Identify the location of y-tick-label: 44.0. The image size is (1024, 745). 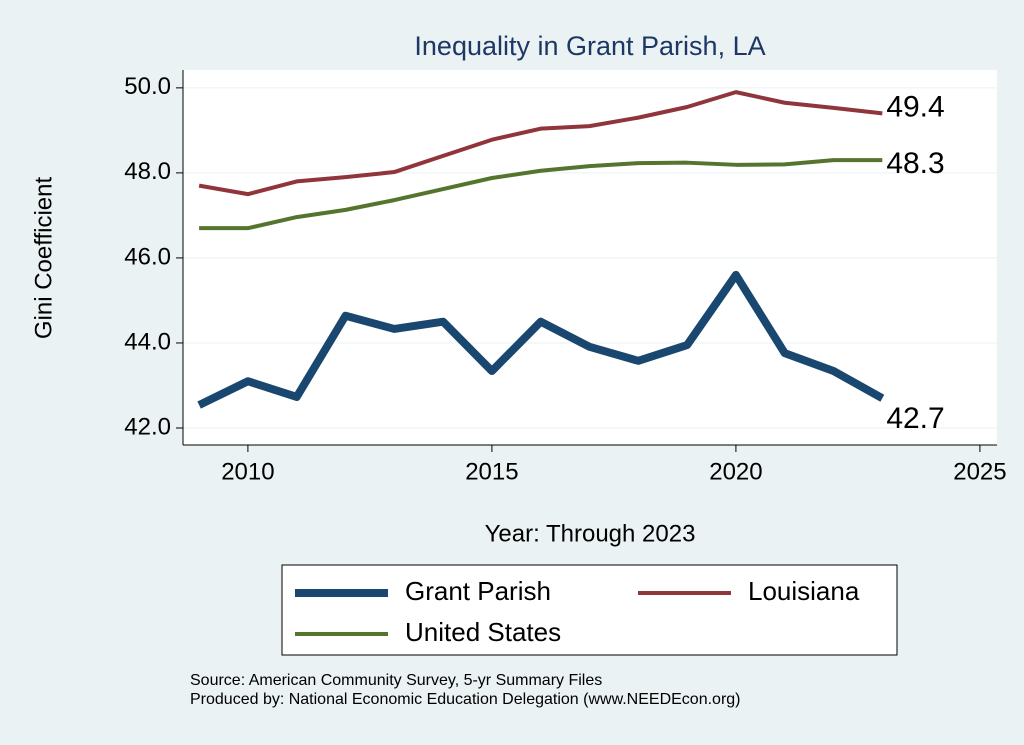
(147, 341).